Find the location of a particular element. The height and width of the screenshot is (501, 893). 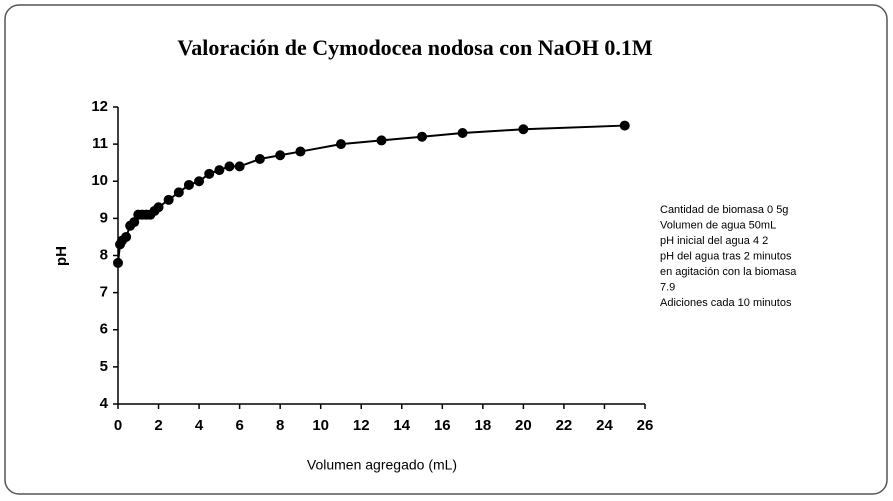

x-tick-label: 4 is located at coordinates (199, 425).